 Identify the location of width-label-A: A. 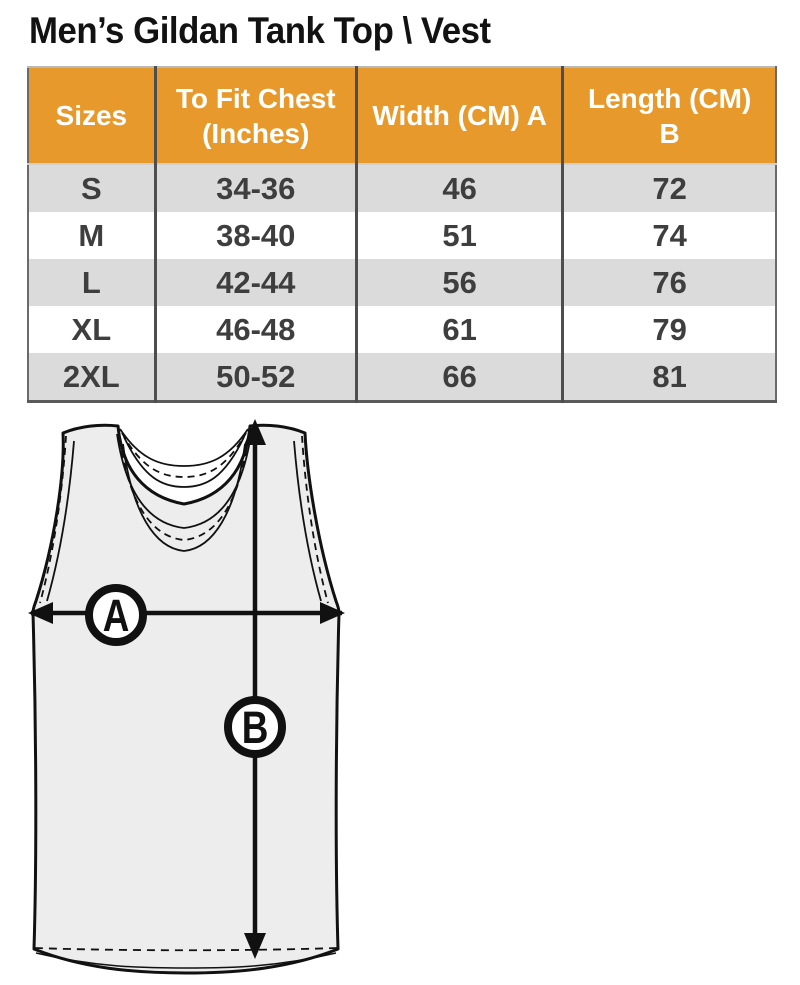
(116, 616).